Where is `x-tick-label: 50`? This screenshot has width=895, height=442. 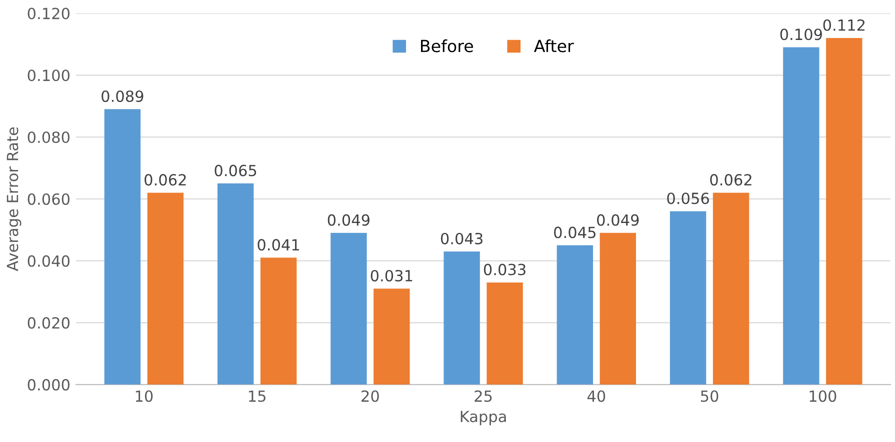
x-tick-label: 50 is located at coordinates (709, 396).